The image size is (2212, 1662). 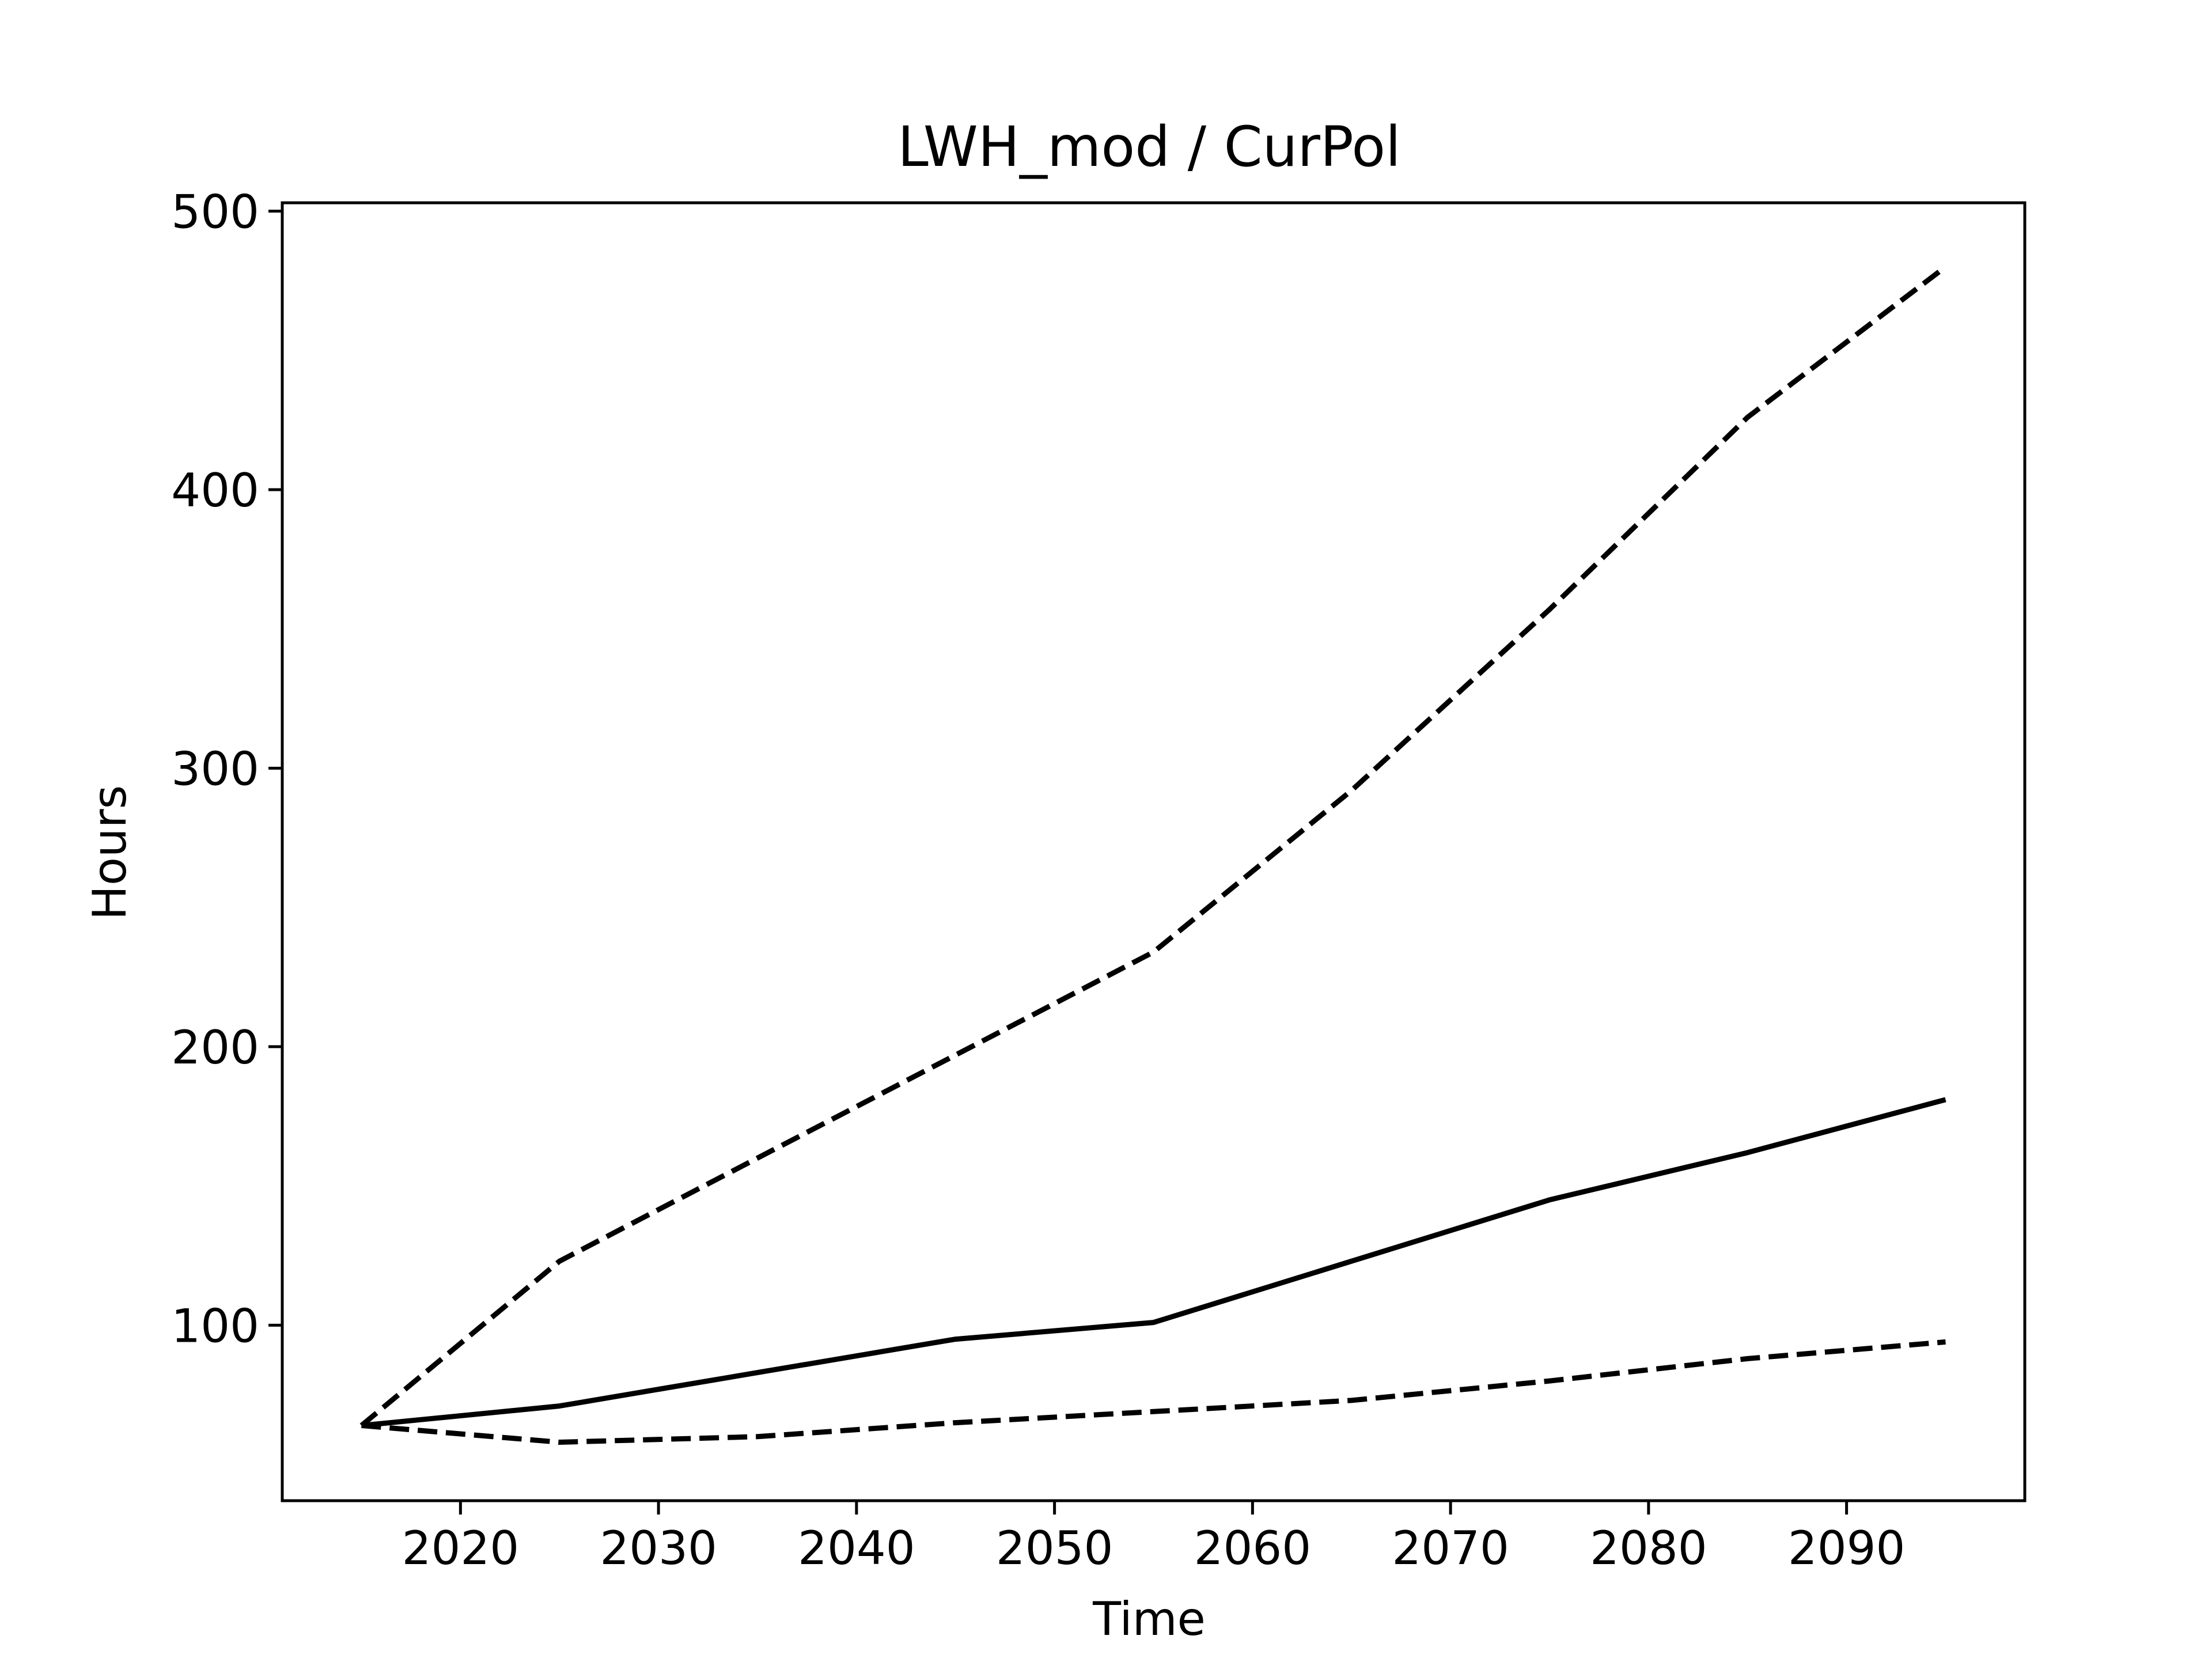 What do you see at coordinates (1450, 1548) in the screenshot?
I see `x-tick-label-2070: 2070` at bounding box center [1450, 1548].